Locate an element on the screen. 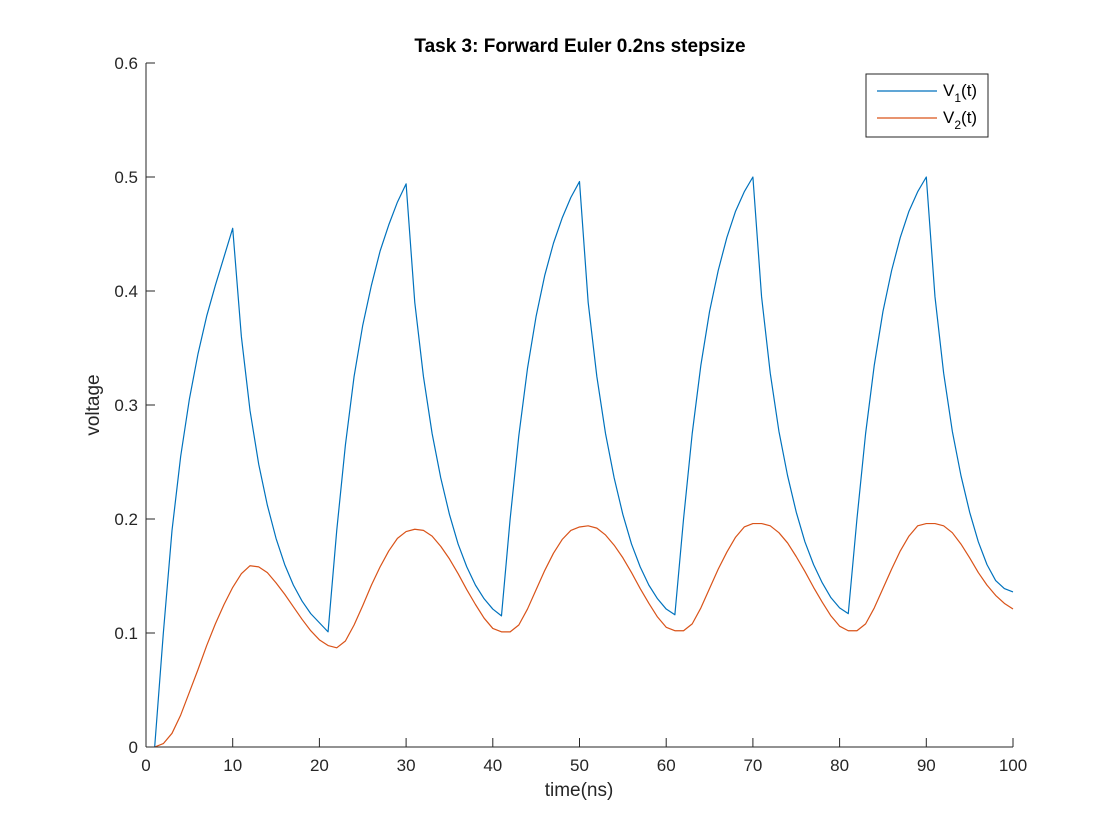 The height and width of the screenshot is (840, 1120). x-tick-label: 20 is located at coordinates (319, 765).